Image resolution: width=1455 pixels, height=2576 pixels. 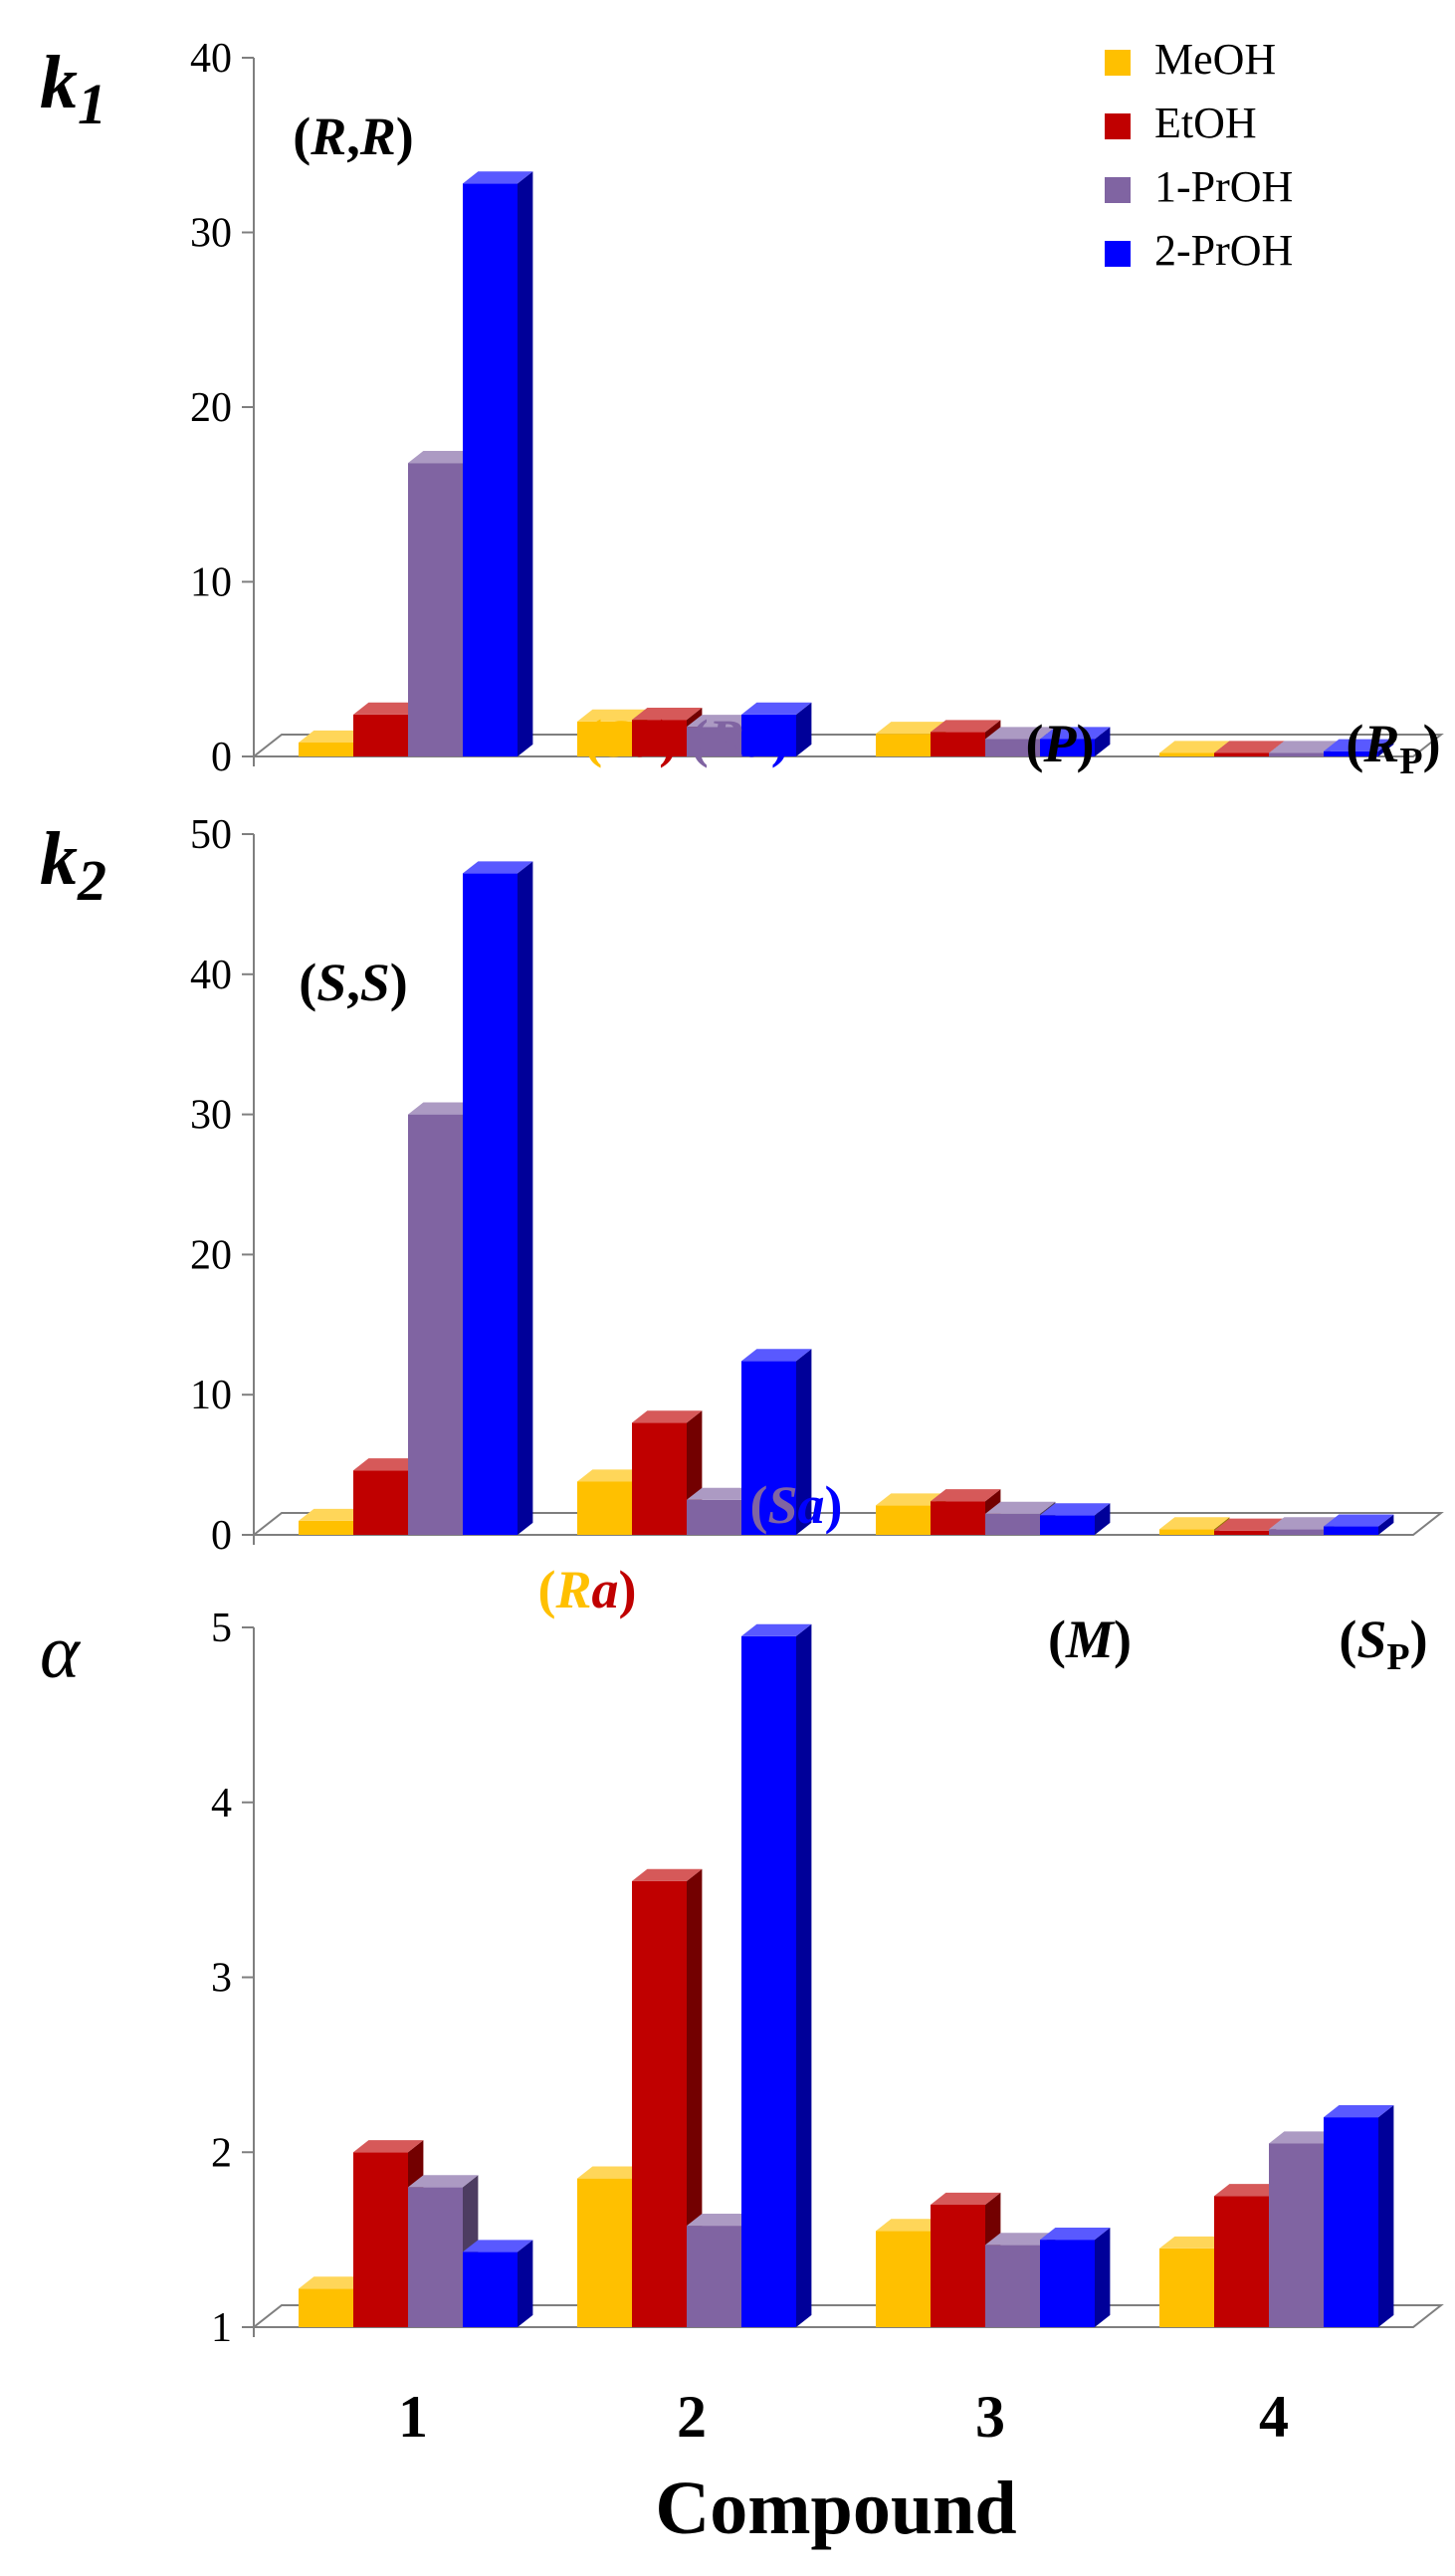 I want to click on legend-item: 2-PrOH, so click(x=1199, y=250).